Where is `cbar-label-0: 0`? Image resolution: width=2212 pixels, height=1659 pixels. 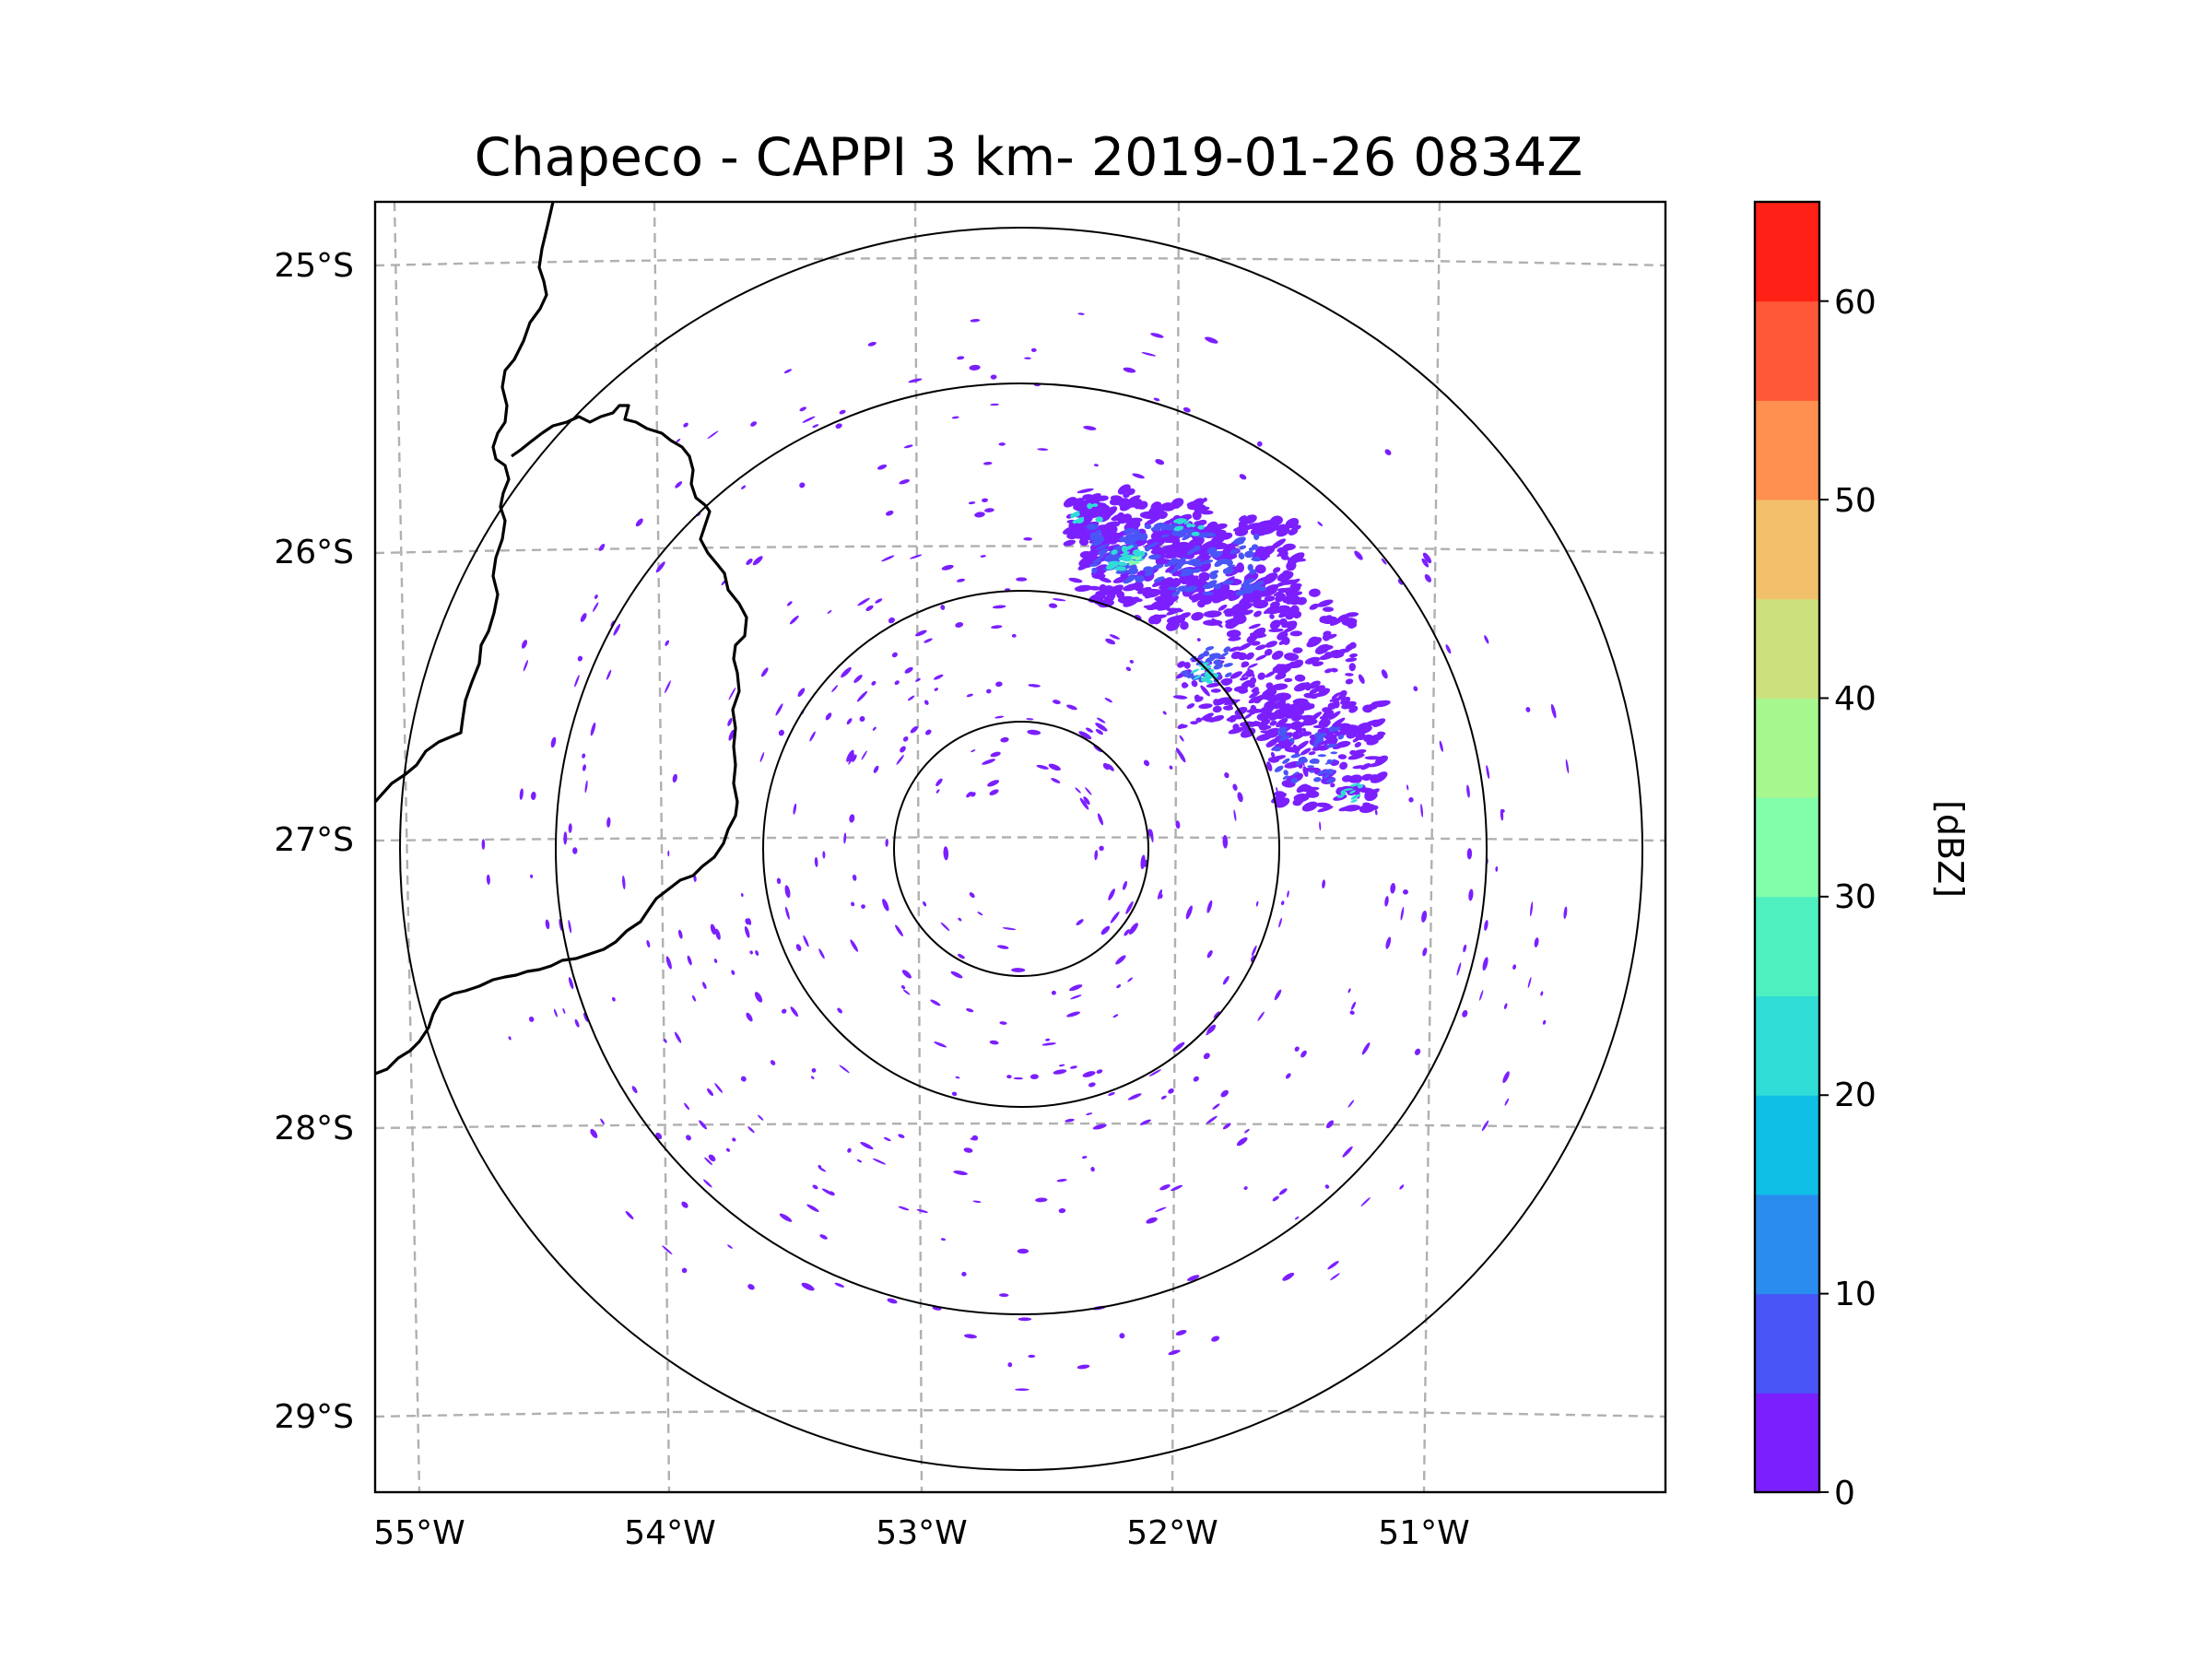 cbar-label-0: 0 is located at coordinates (1844, 1493).